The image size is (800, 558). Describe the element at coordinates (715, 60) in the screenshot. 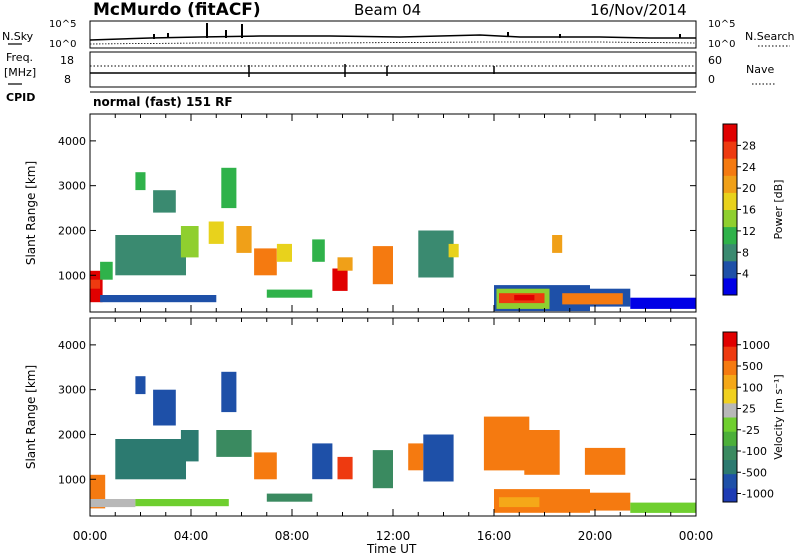

I see `nave-tick-top: 60` at that location.